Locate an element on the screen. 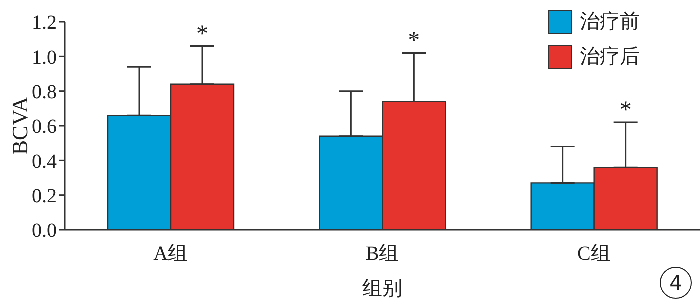  x-tick-label: B组 is located at coordinates (383, 254).